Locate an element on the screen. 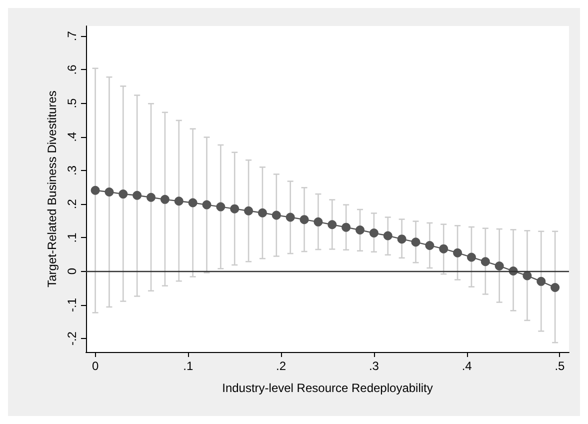 Image resolution: width=588 pixels, height=424 pixels. y-tick-label: .5 is located at coordinates (72, 103).